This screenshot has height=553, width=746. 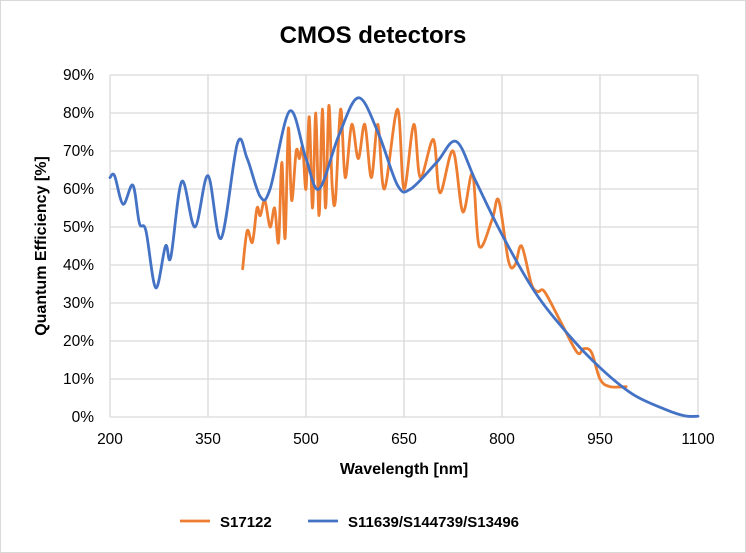 What do you see at coordinates (78, 113) in the screenshot?
I see `y-tick-label: 80%` at bounding box center [78, 113].